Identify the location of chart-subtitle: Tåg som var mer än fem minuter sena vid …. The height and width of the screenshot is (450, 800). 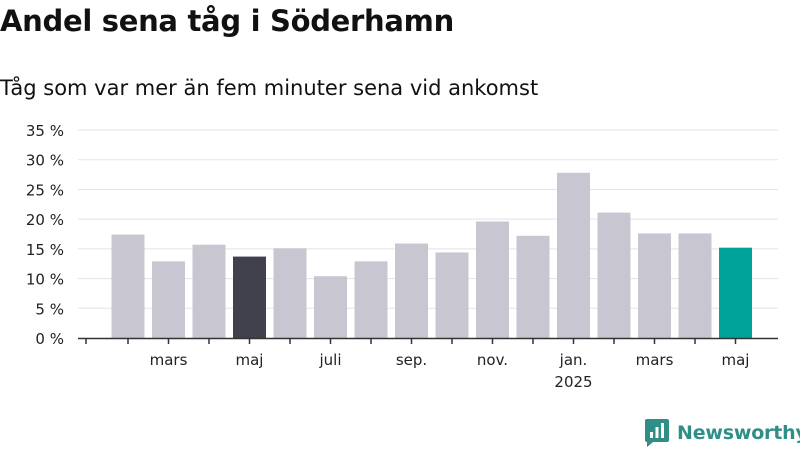
(269, 88).